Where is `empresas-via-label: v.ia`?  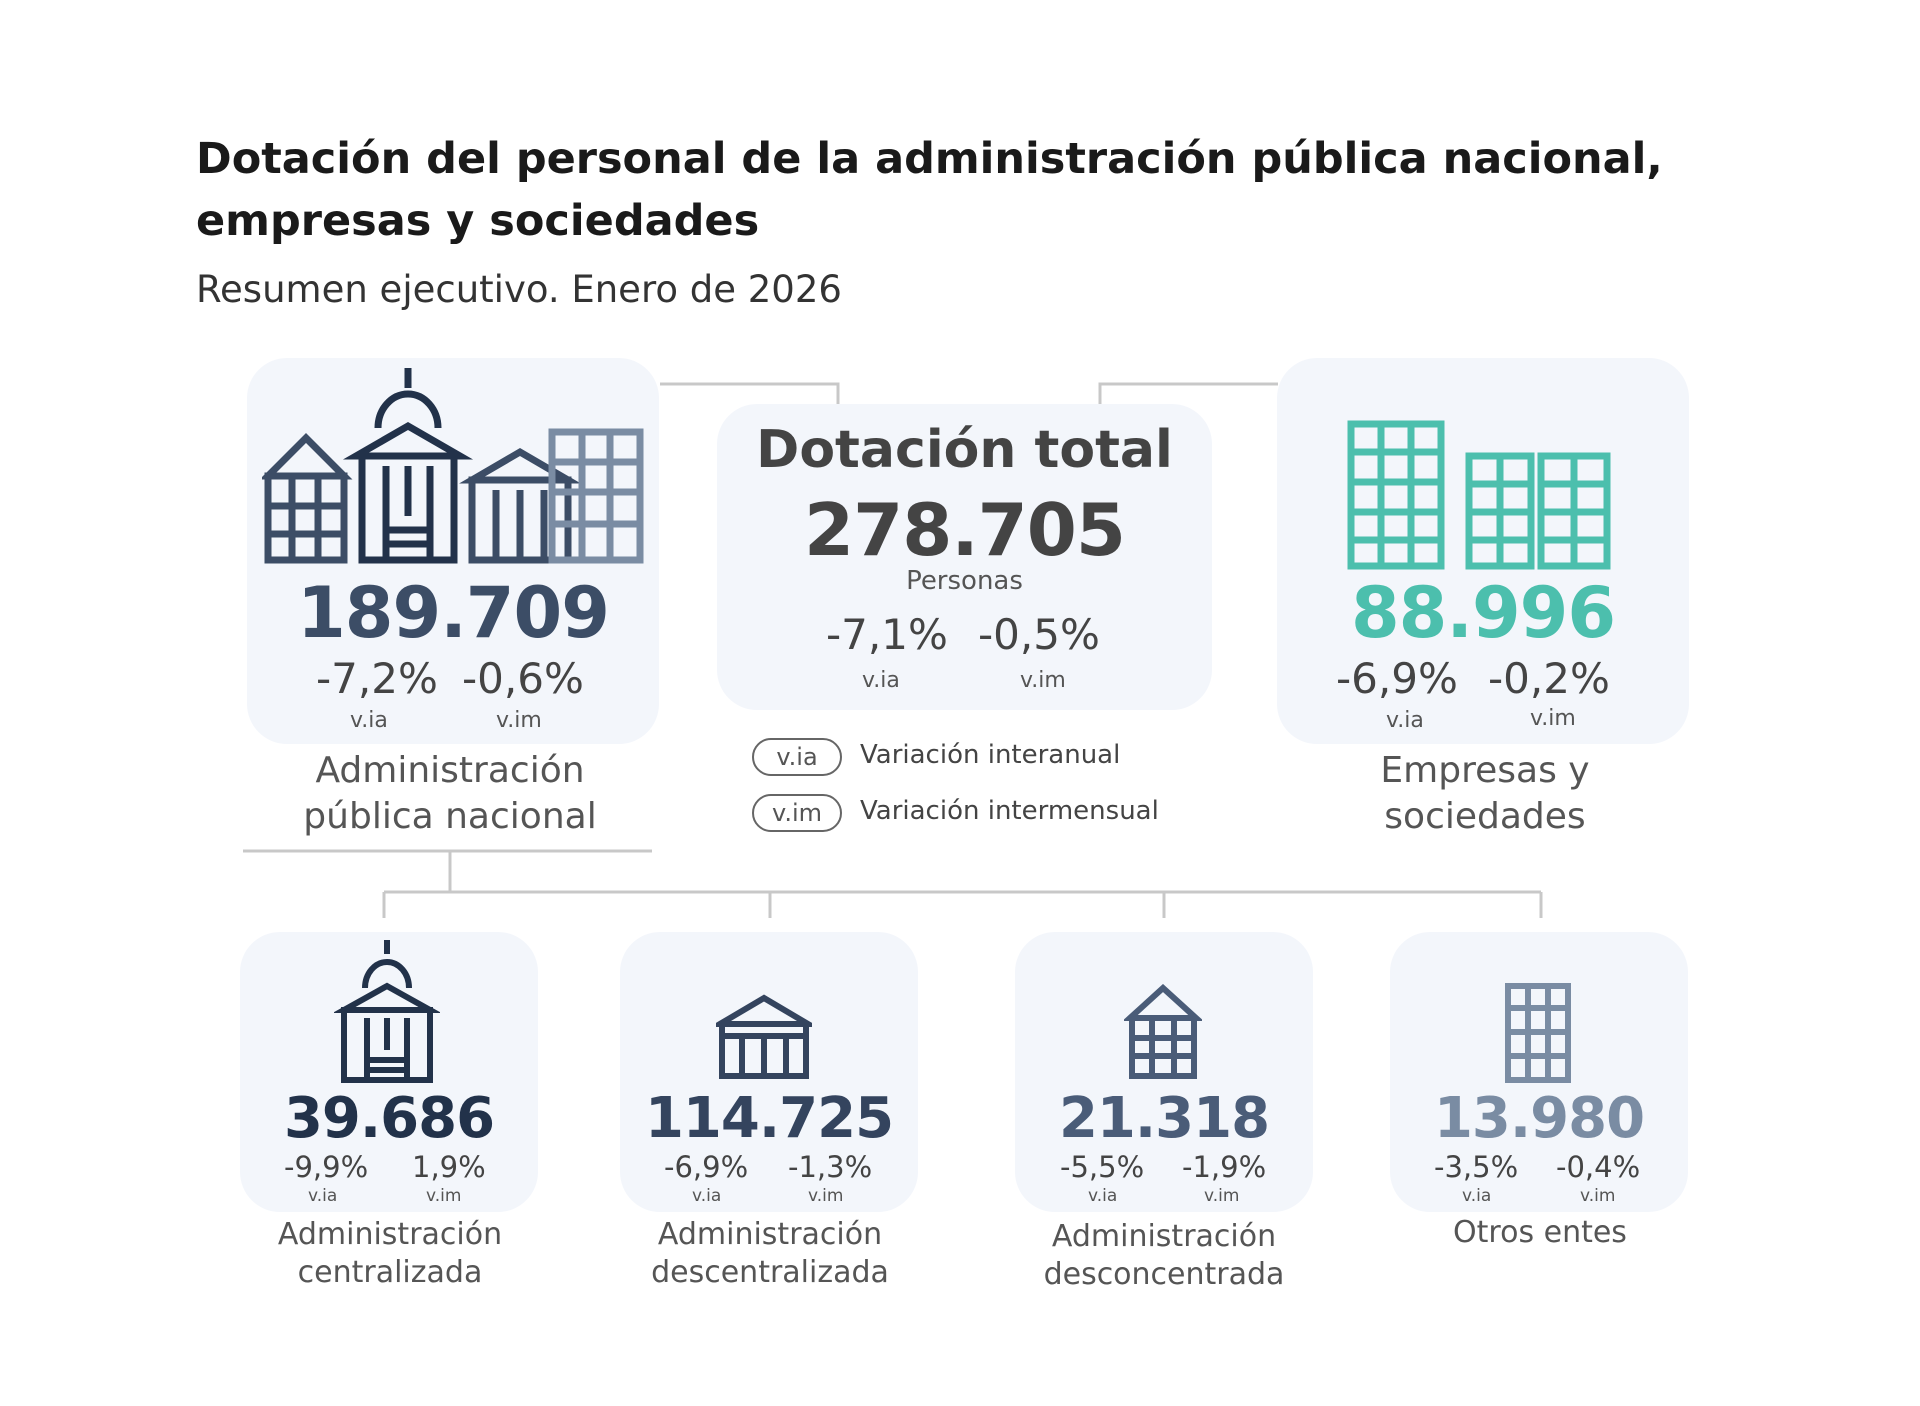
empresas-via-label: v.ia is located at coordinates (1405, 720).